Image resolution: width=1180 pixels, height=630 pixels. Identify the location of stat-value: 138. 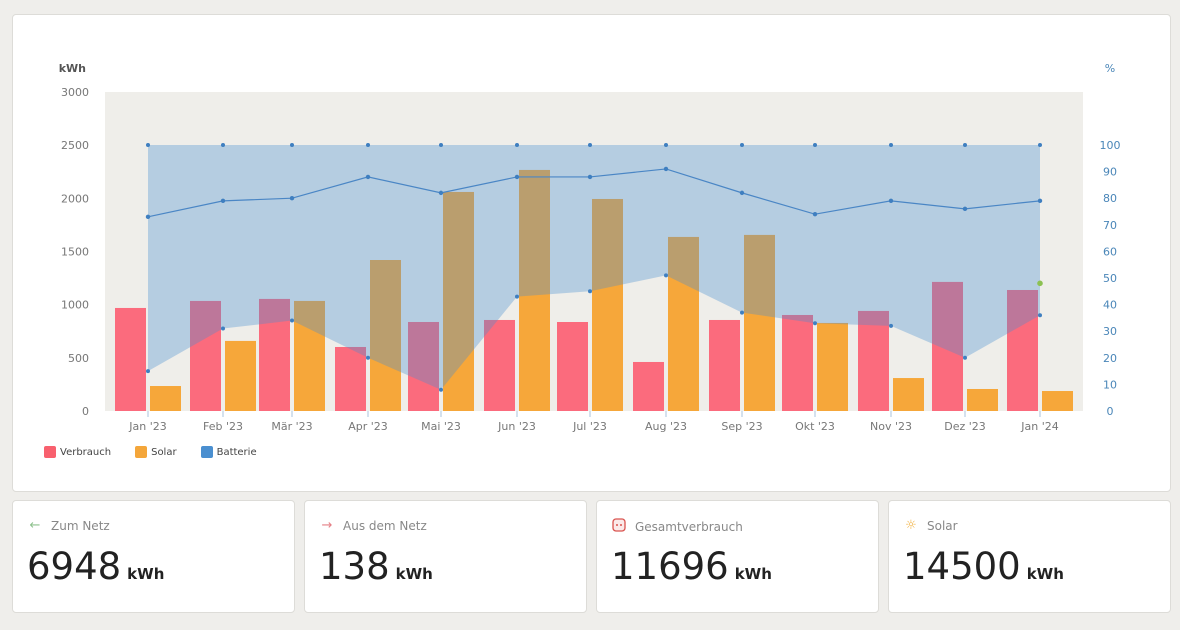
(354, 566).